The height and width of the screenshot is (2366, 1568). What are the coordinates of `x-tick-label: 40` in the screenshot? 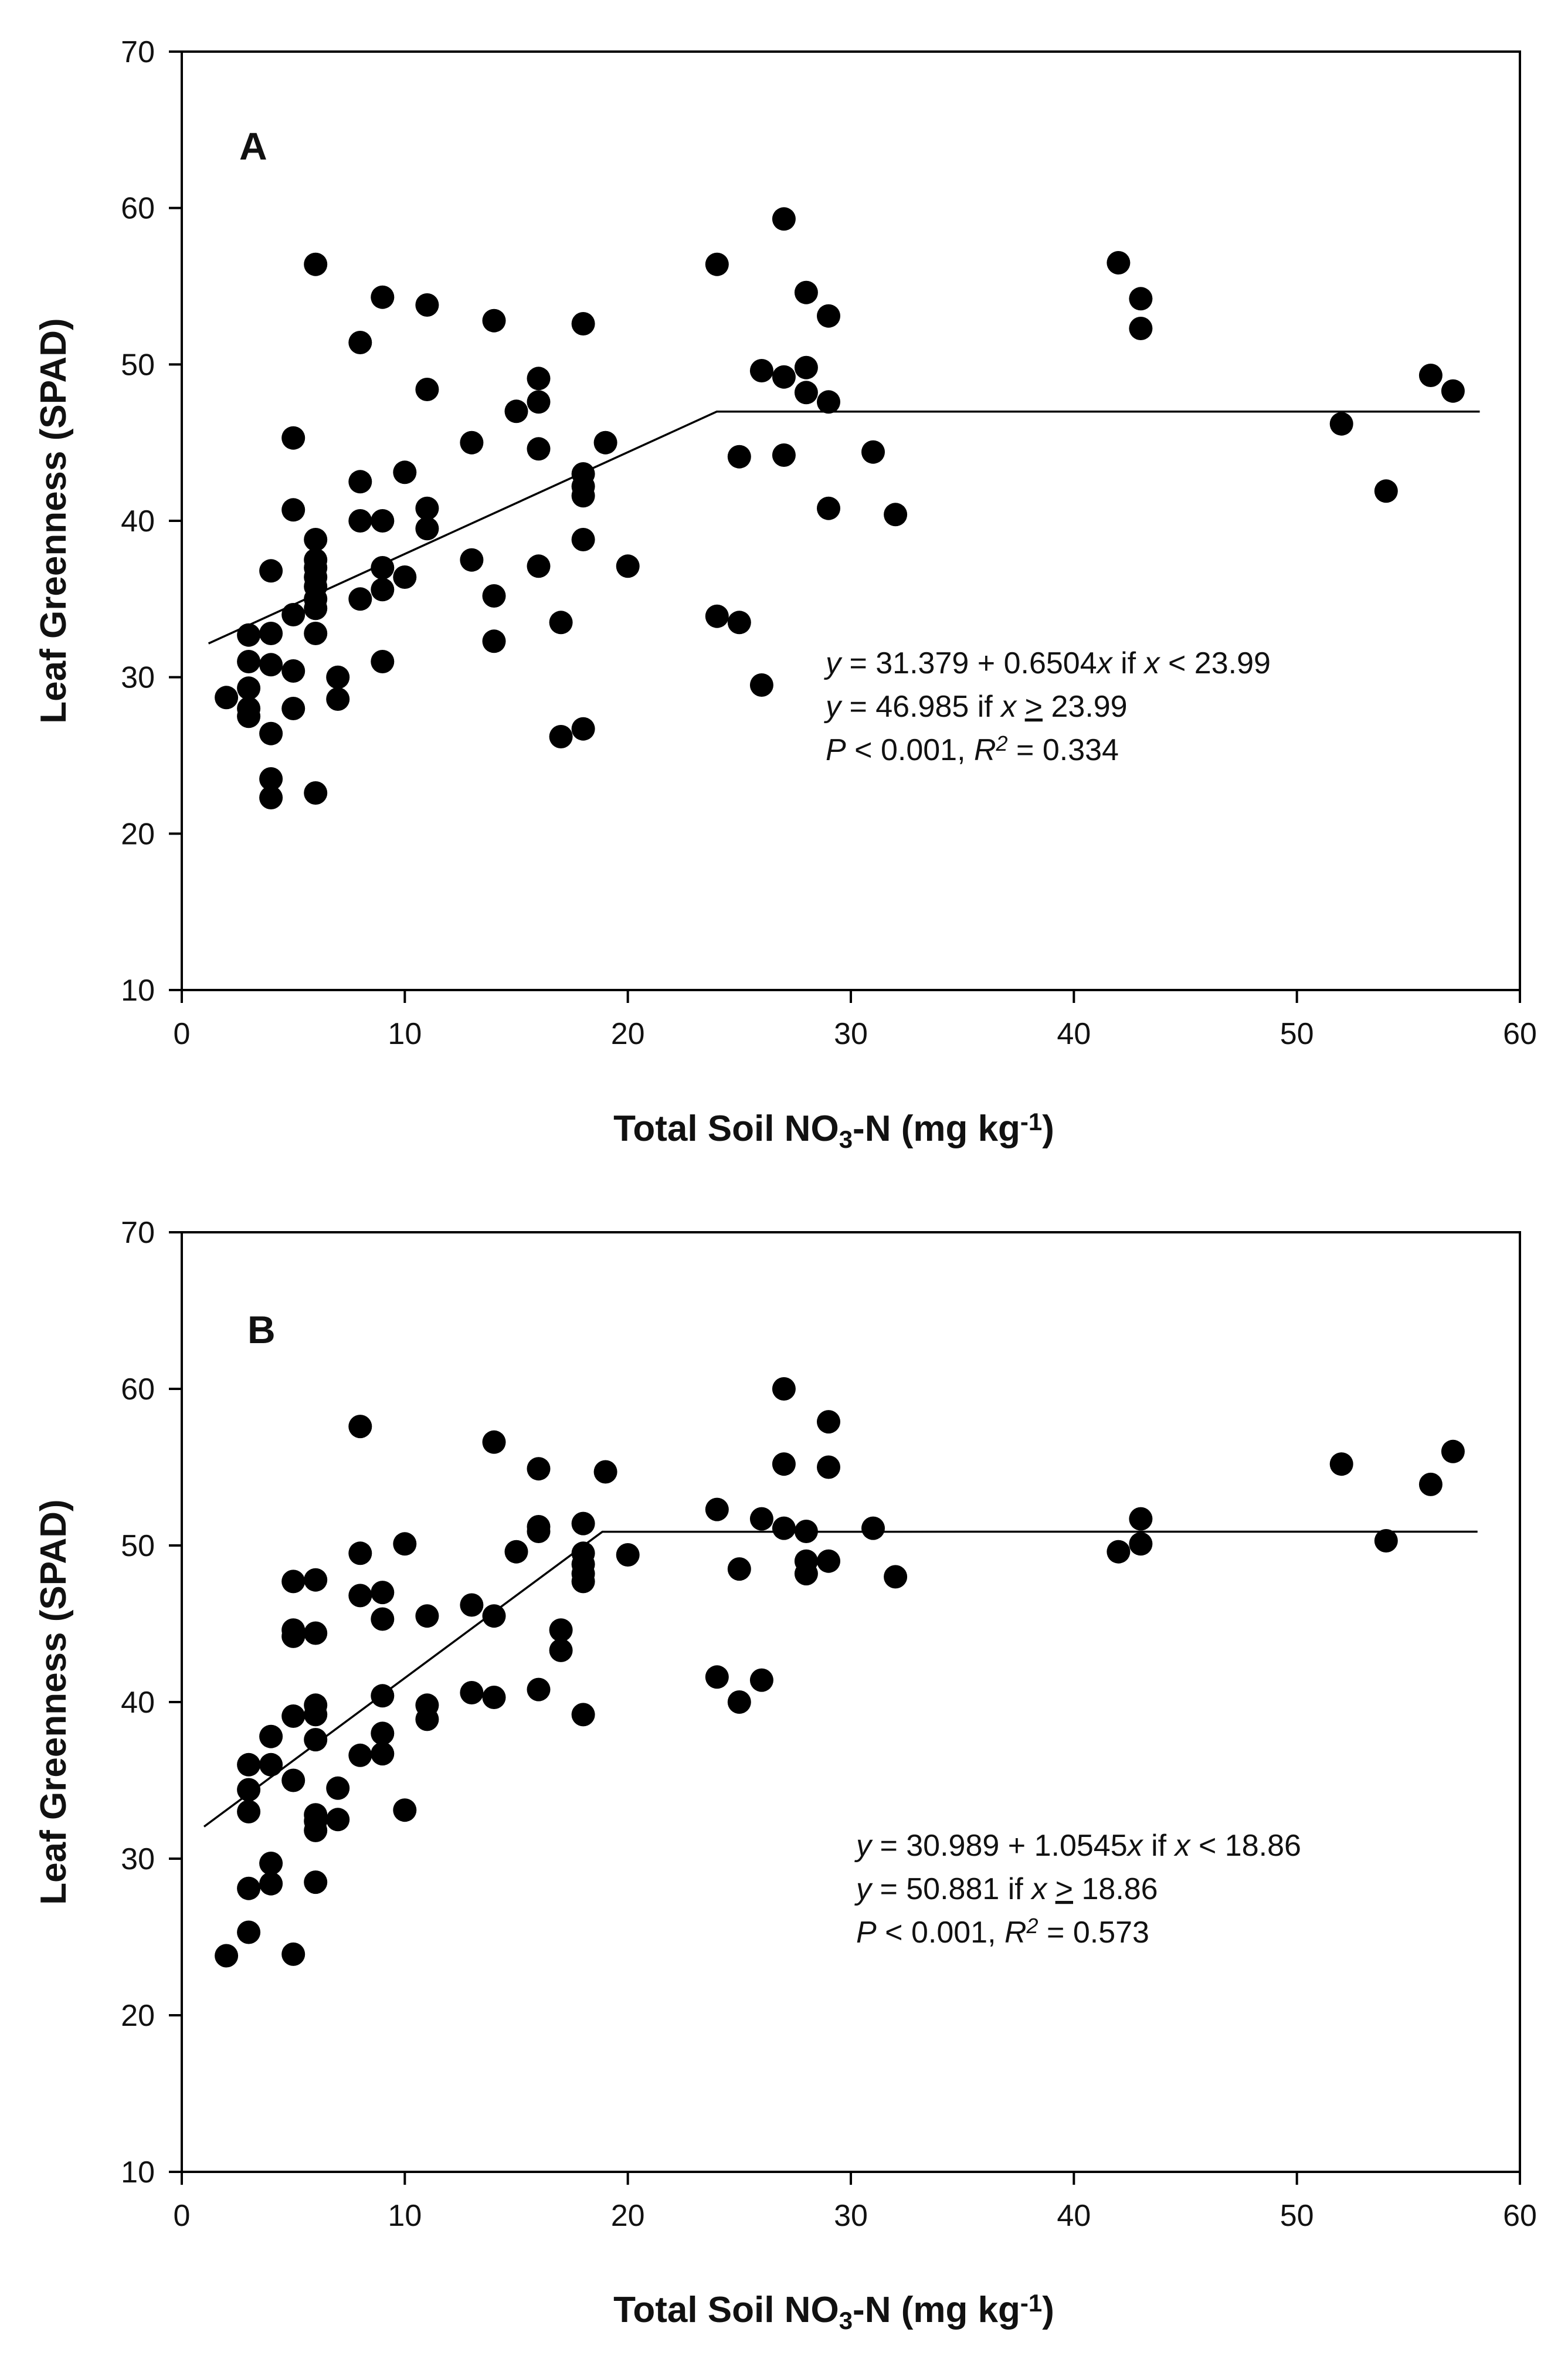 It's located at (1074, 2216).